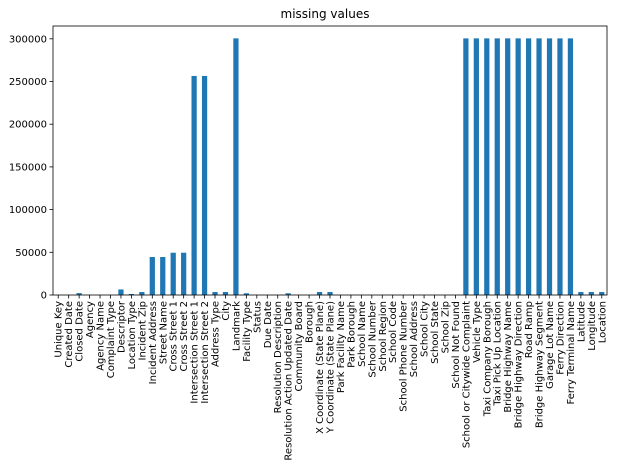 This screenshot has width=617, height=468. Describe the element at coordinates (393, 332) in the screenshot. I see `x-tick-label: School Code` at that location.